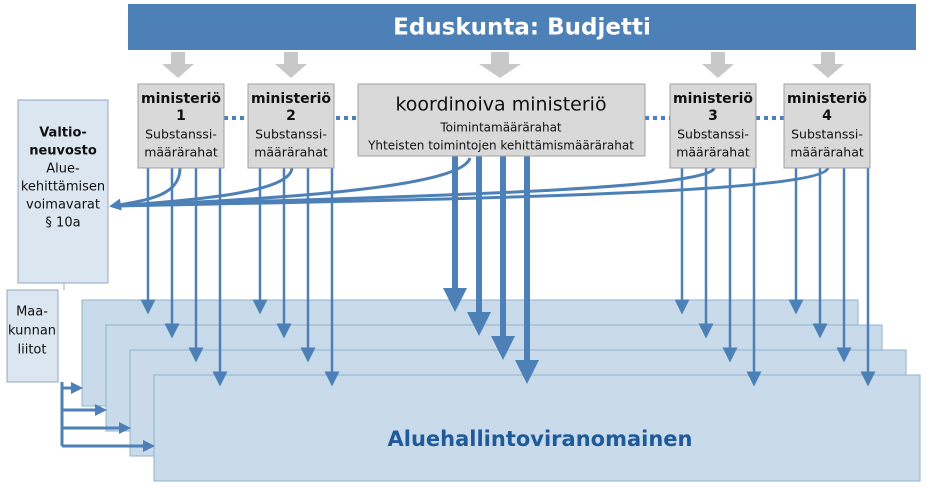 The height and width of the screenshot is (488, 925). I want to click on regional-box, so click(32, 336).